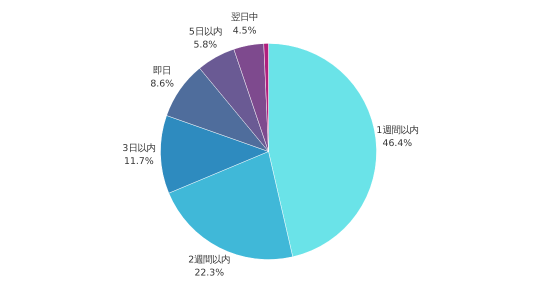  What do you see at coordinates (397, 143) in the screenshot?
I see `data-label: 46.4%` at bounding box center [397, 143].